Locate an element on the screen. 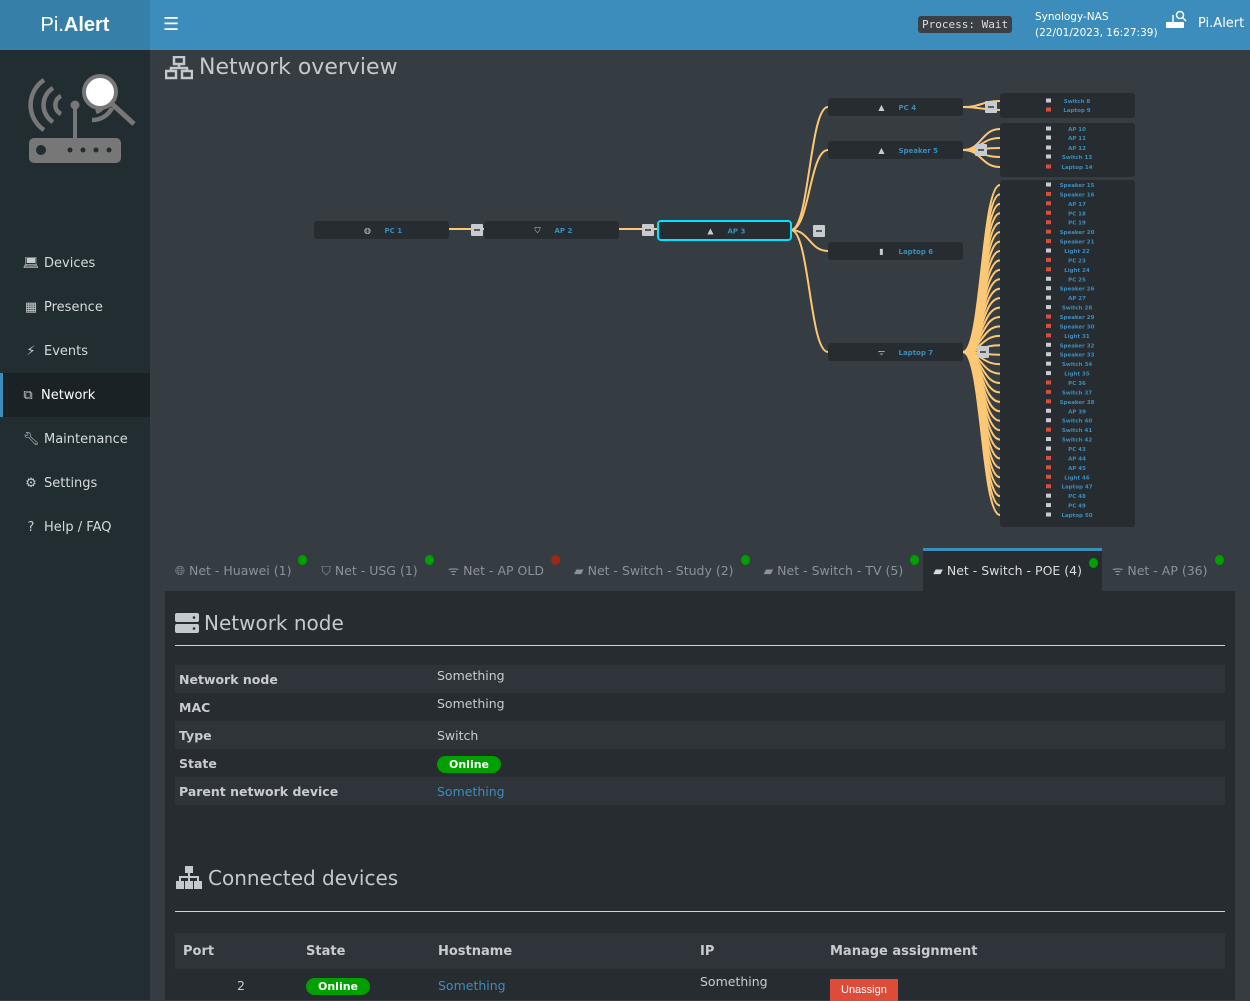 This screenshot has height=1001, width=1250. leaf-group is located at coordinates (1067, 105).